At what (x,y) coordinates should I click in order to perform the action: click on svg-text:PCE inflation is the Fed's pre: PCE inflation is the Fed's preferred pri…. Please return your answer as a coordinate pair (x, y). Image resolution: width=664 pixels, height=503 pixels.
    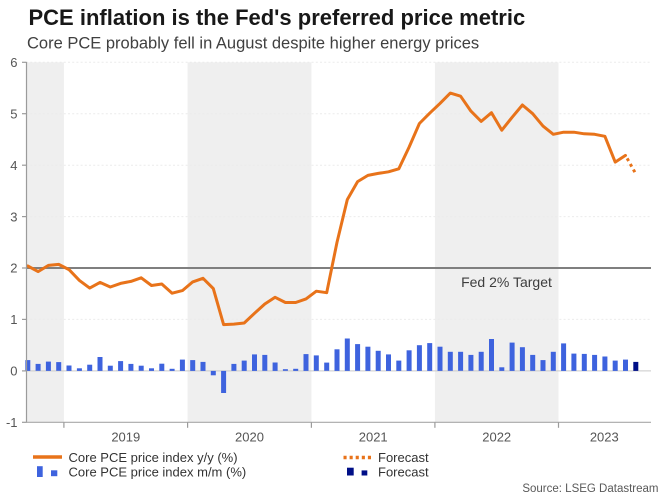
    Looking at the image, I should click on (277, 17).